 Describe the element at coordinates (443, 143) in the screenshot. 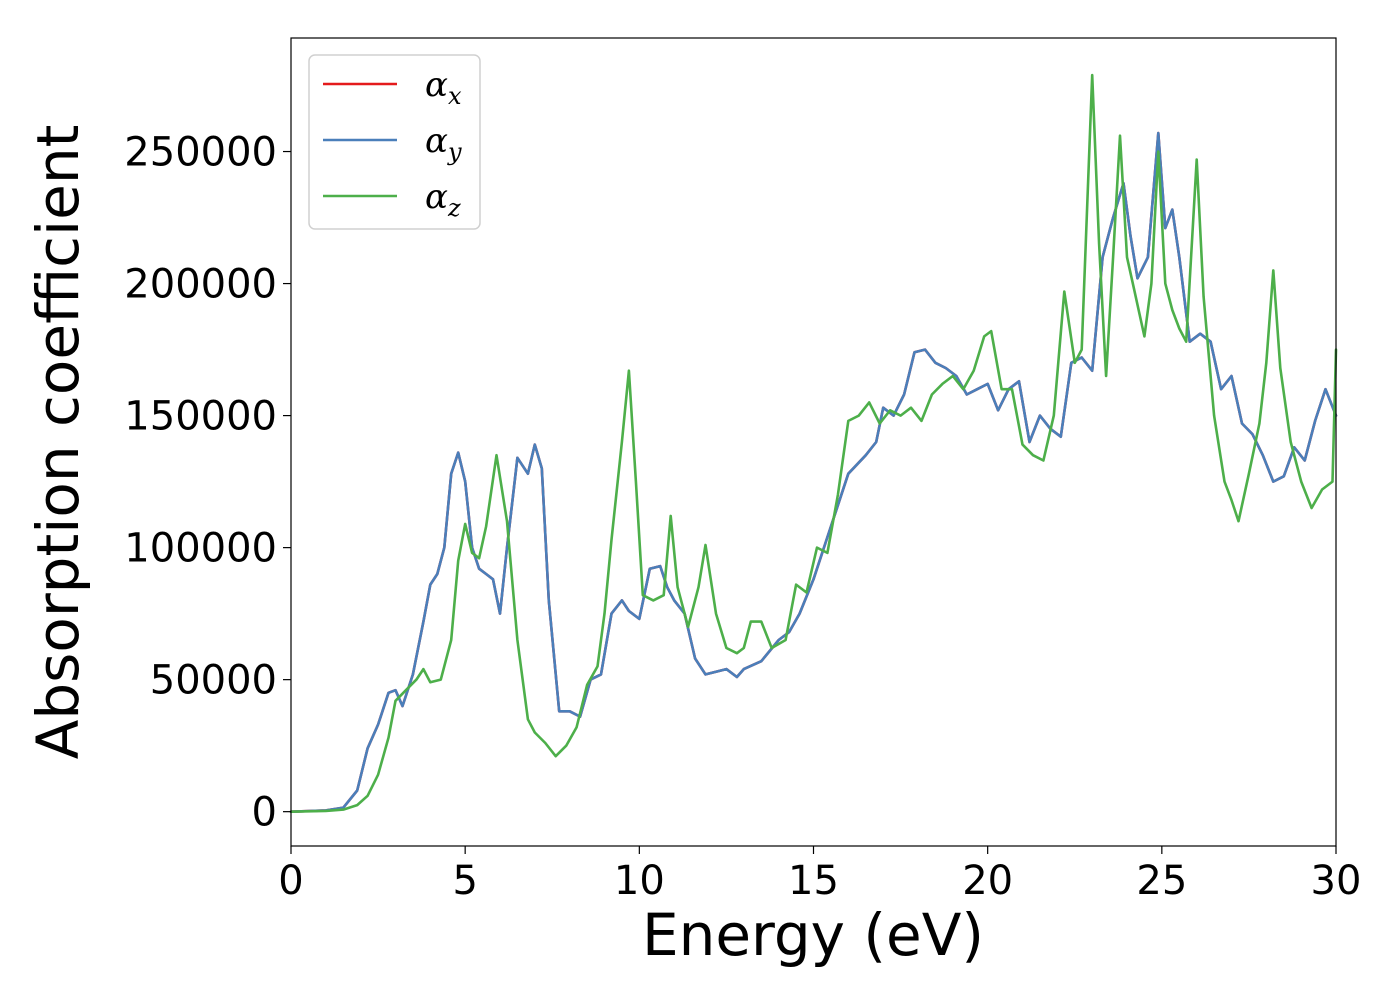

I see `legend-label-alpha-y: αy` at that location.